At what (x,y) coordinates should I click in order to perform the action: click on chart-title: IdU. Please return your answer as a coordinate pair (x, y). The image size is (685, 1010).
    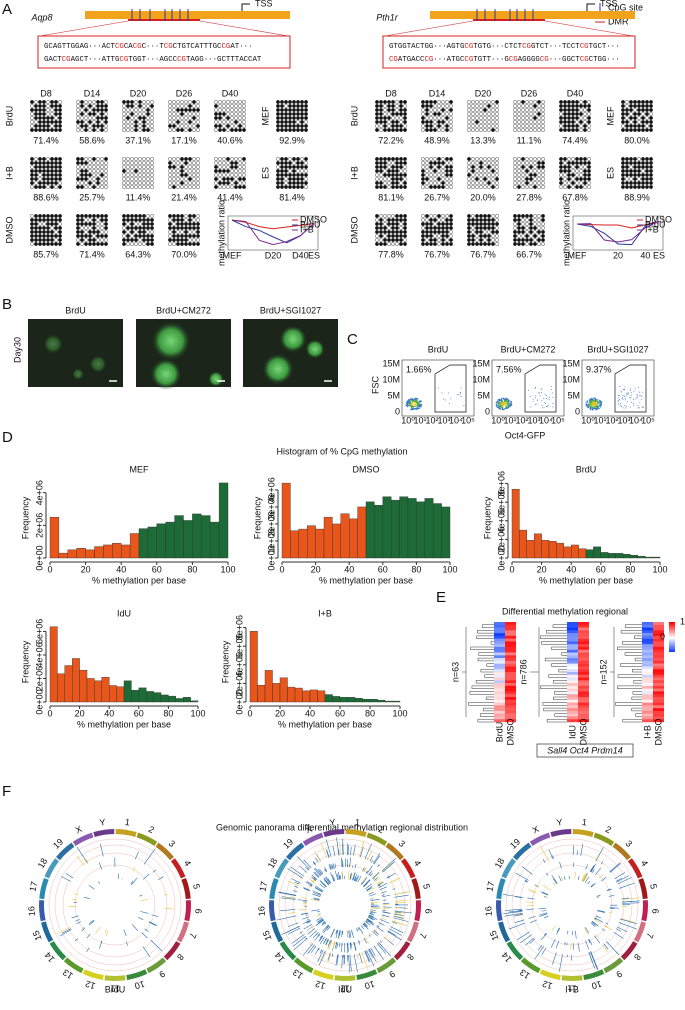
    Looking at the image, I should click on (124, 613).